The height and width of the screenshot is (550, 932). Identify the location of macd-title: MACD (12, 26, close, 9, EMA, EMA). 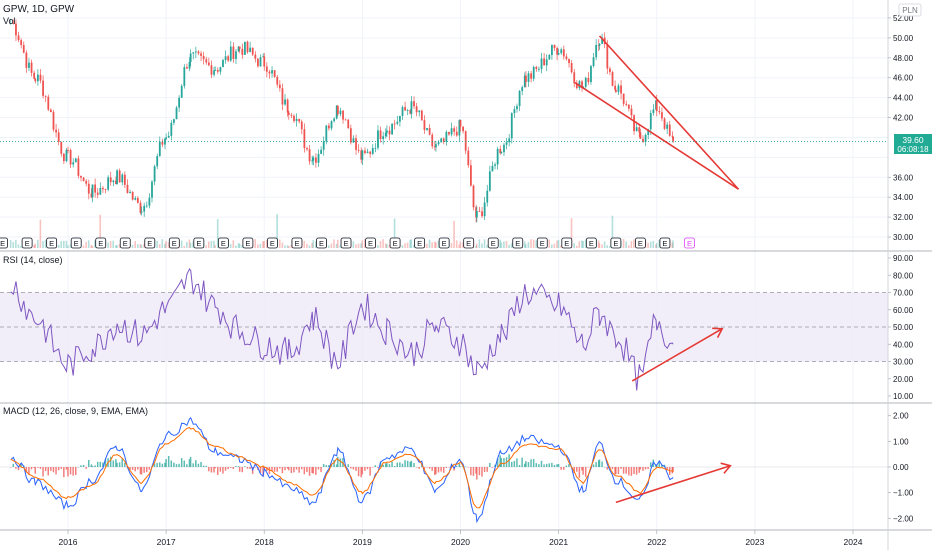
(75, 411).